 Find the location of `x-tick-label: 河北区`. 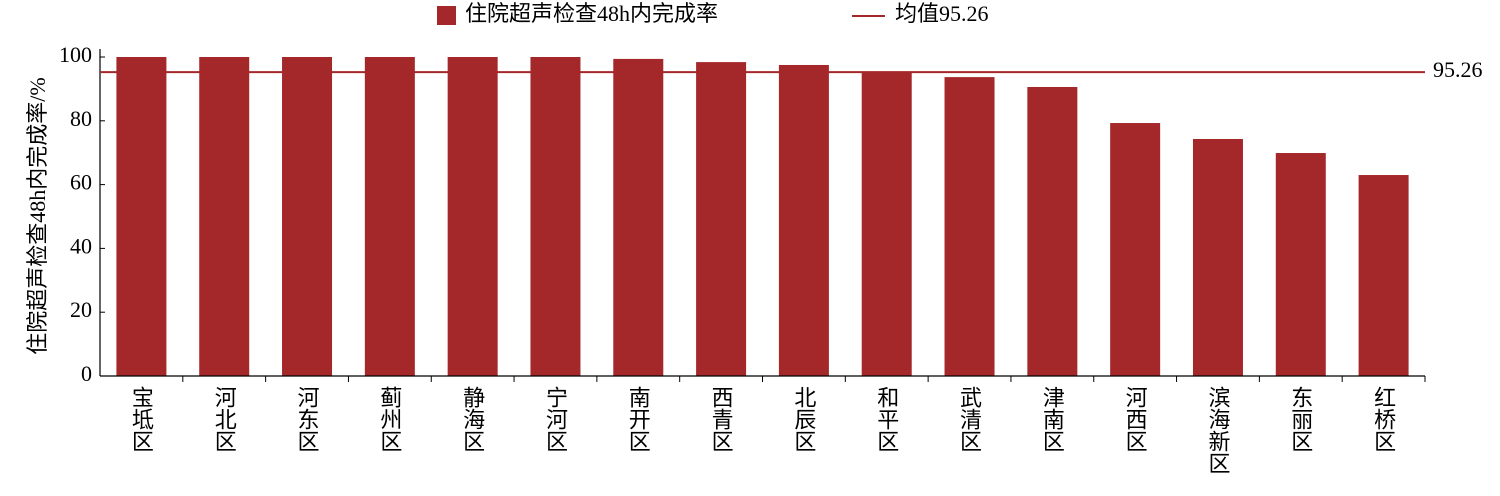

x-tick-label: 河北区 is located at coordinates (224, 419).